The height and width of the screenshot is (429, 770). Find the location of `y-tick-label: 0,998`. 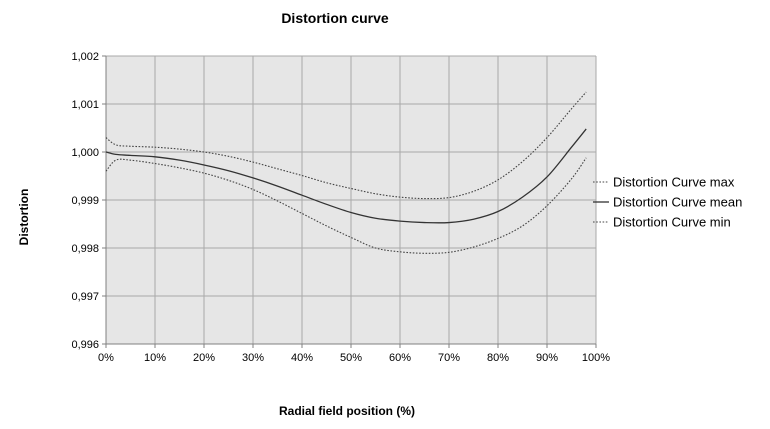

y-tick-label: 0,998 is located at coordinates (85, 249).